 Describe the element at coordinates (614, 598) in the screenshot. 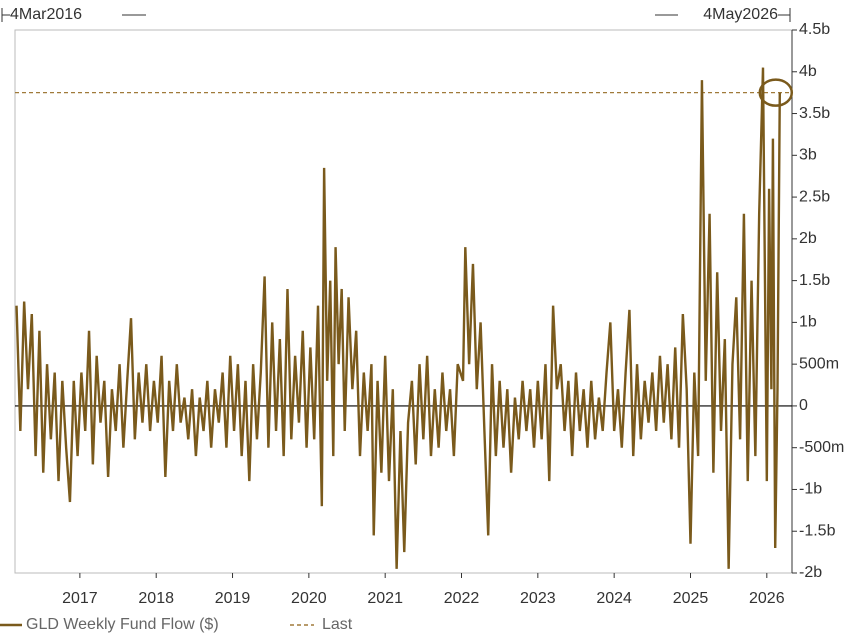

I see `x-tick-label: 2024` at that location.